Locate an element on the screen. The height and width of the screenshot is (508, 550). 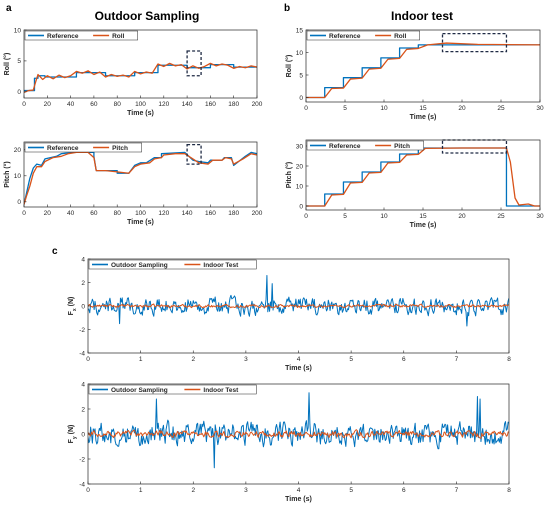
y-tick-label: 15 is located at coordinates (300, 30).